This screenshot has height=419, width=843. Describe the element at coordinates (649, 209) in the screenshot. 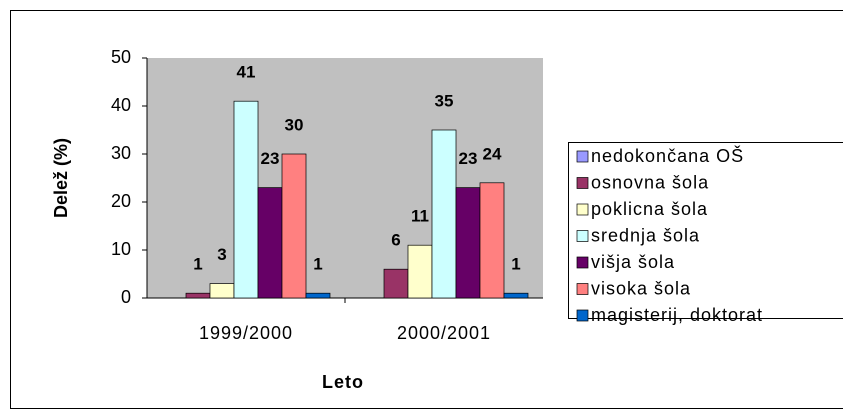

I see `legend-label: poklicna šola` at that location.